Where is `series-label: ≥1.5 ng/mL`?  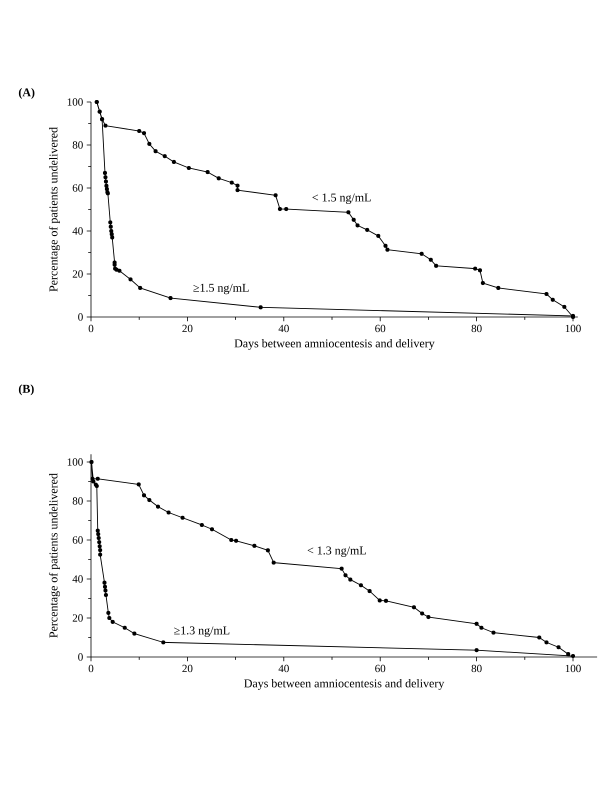 series-label: ≥1.5 ng/mL is located at coordinates (221, 289).